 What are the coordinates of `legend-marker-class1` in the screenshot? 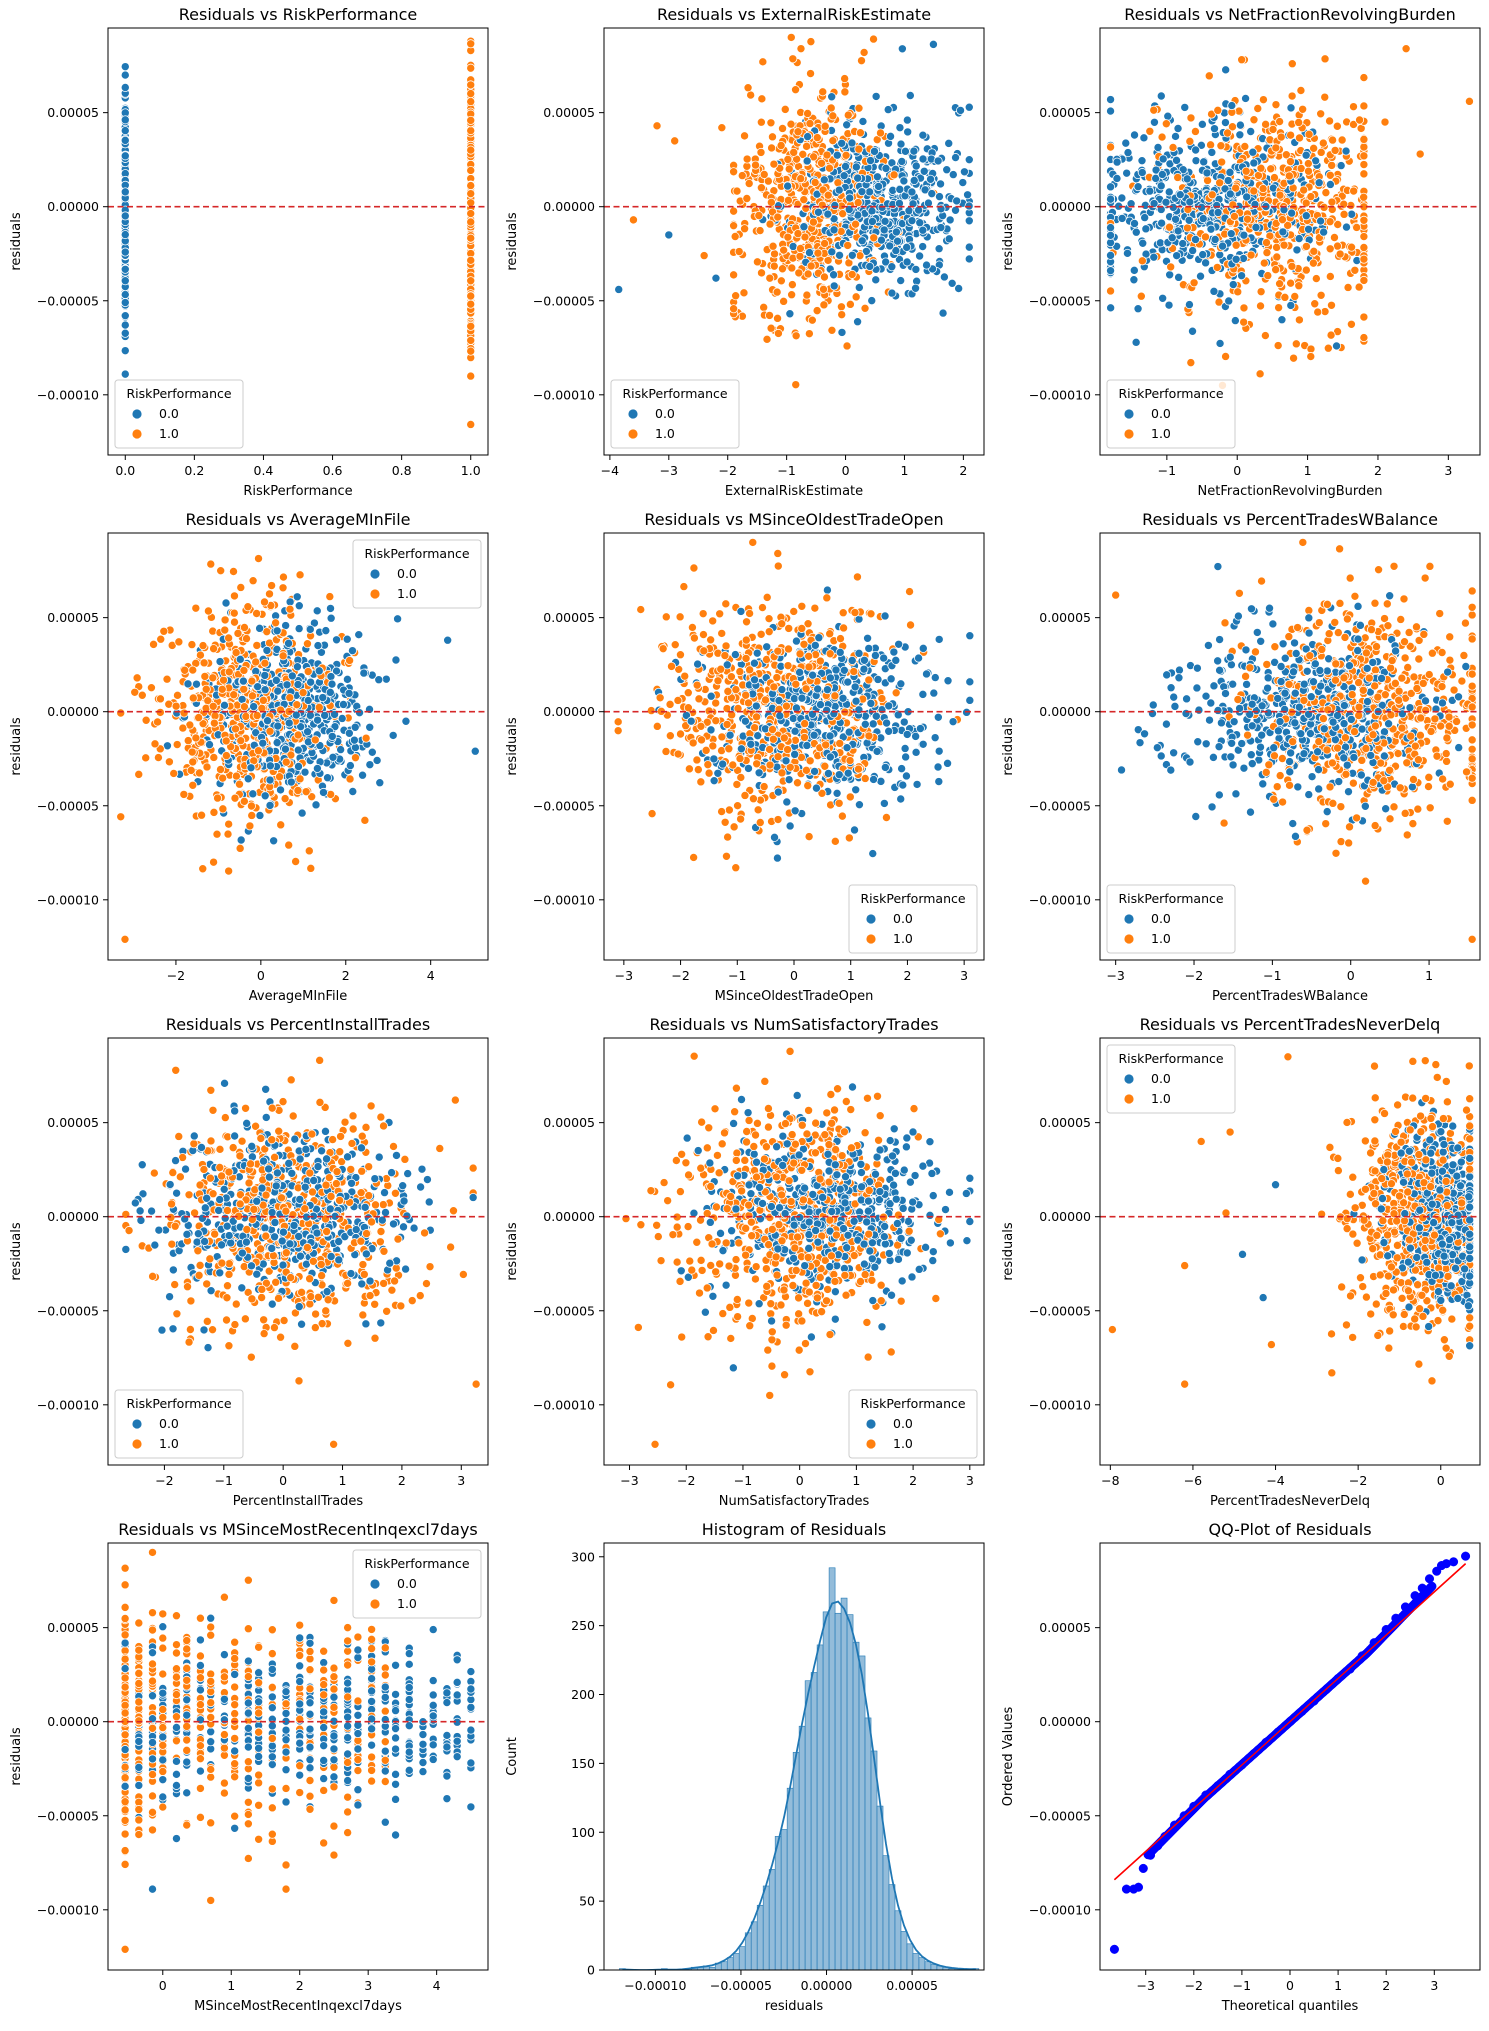 It's located at (374, 593).